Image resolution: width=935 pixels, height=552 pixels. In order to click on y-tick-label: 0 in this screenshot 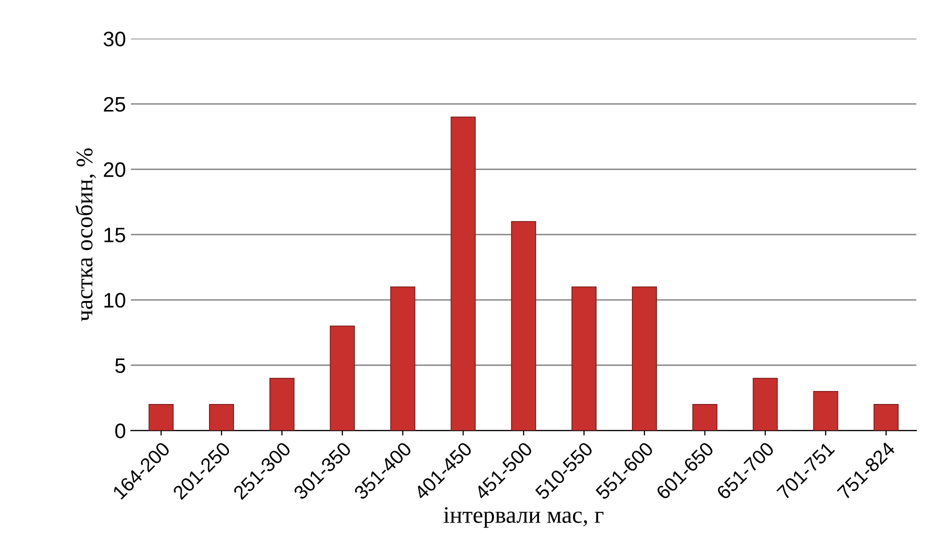, I will do `click(120, 431)`.